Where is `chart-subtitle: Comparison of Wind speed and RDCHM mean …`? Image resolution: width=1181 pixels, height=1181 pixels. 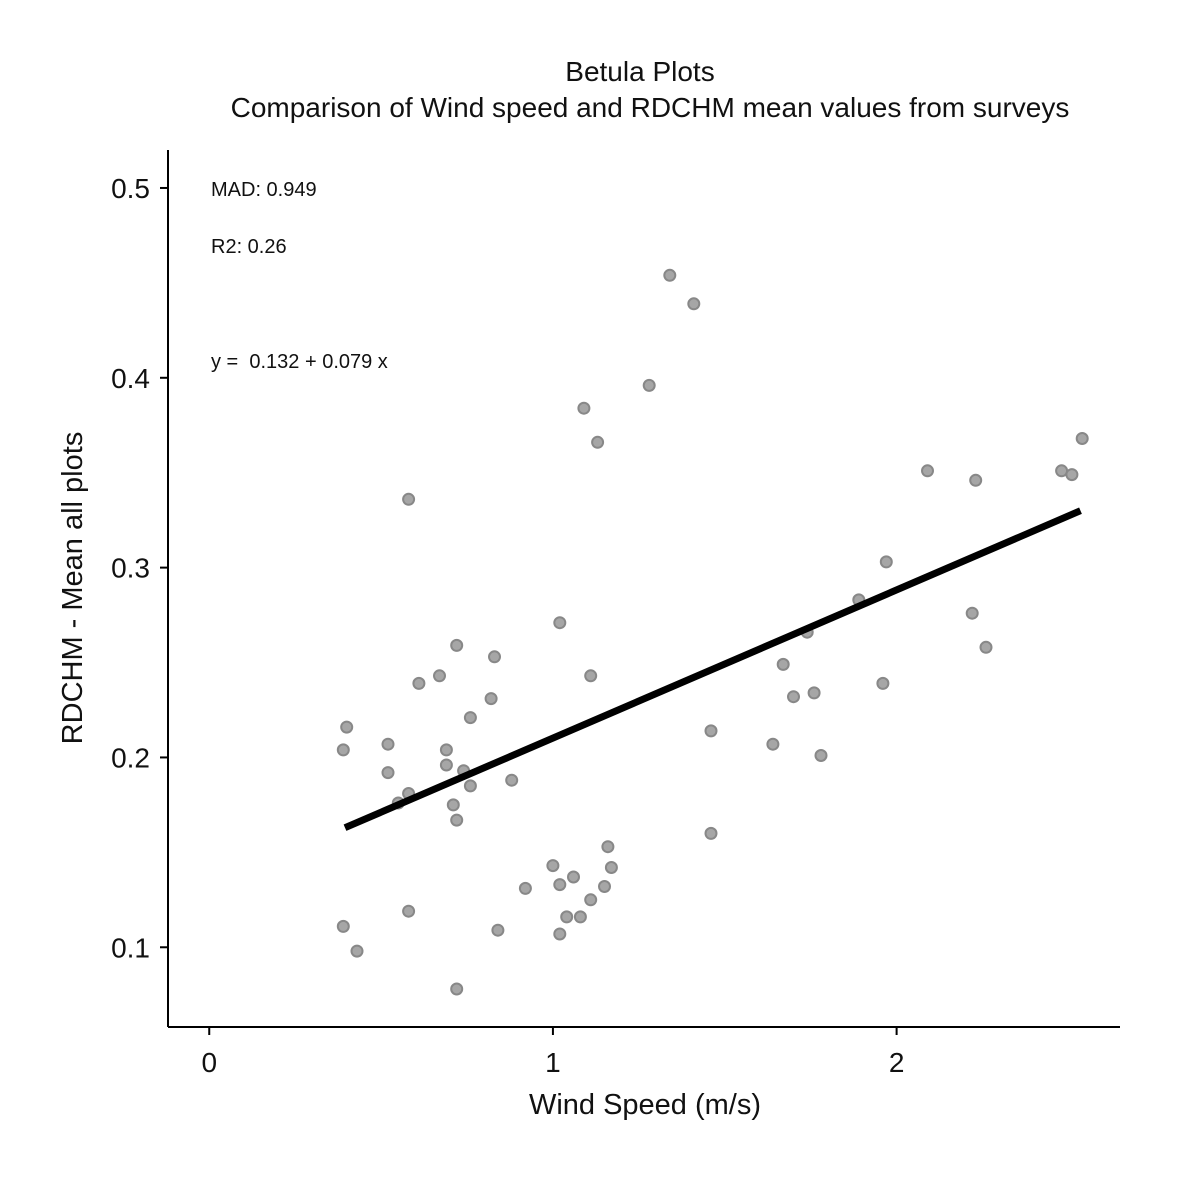 chart-subtitle: Comparison of Wind speed and RDCHM mean … is located at coordinates (650, 107).